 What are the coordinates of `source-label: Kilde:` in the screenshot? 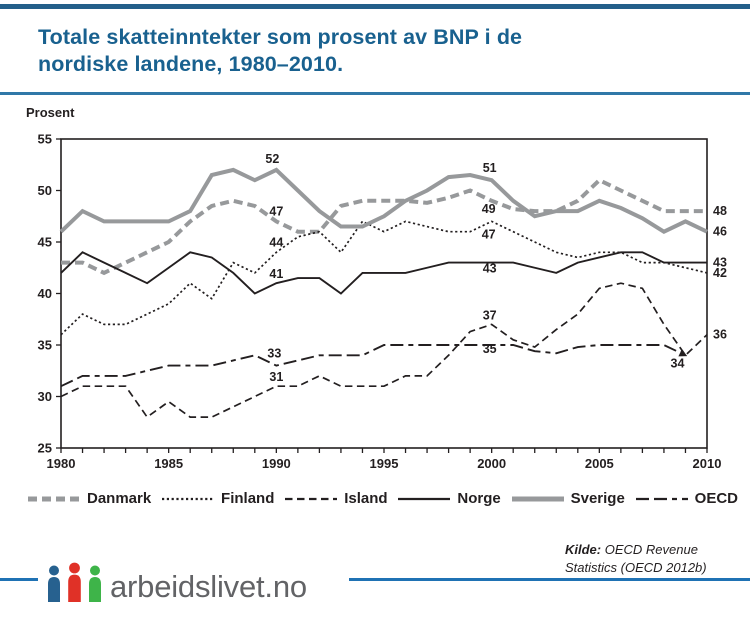 It's located at (583, 549).